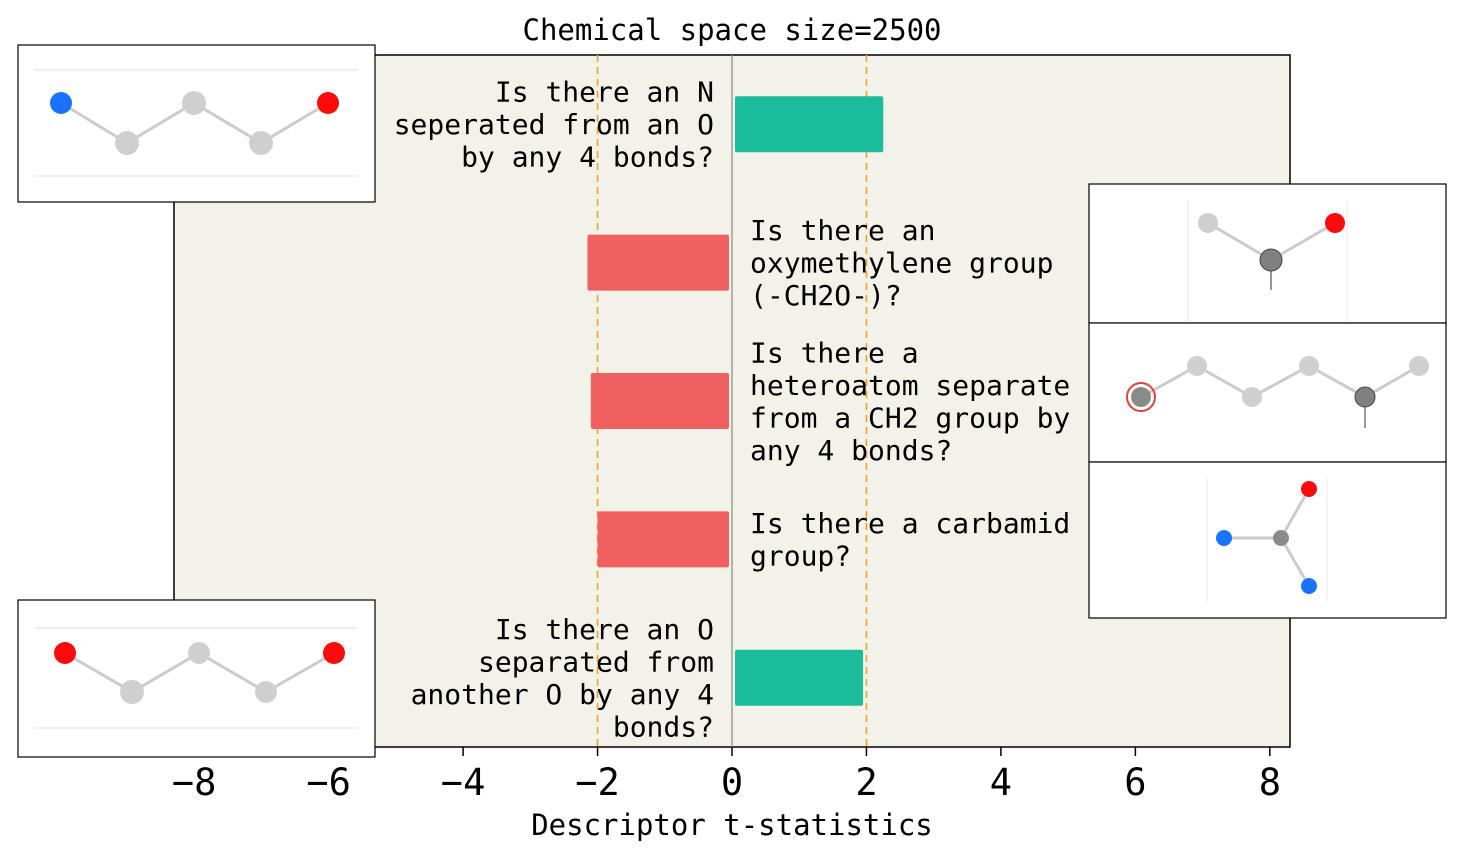 The height and width of the screenshot is (858, 1464). I want to click on molecule-carbamide-image, so click(1267, 540).